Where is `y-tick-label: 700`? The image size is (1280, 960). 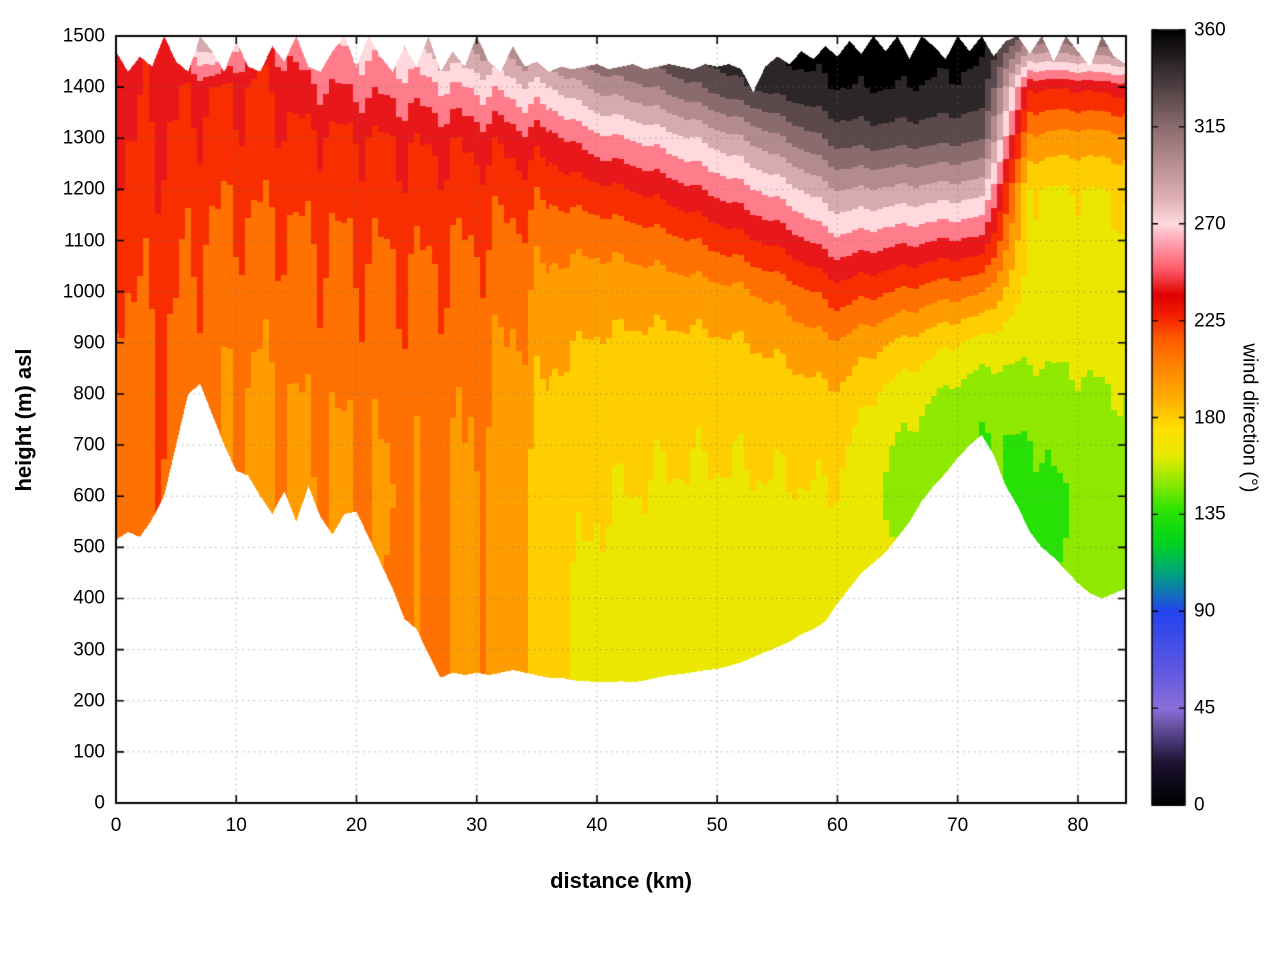
y-tick-label: 700 is located at coordinates (89, 445).